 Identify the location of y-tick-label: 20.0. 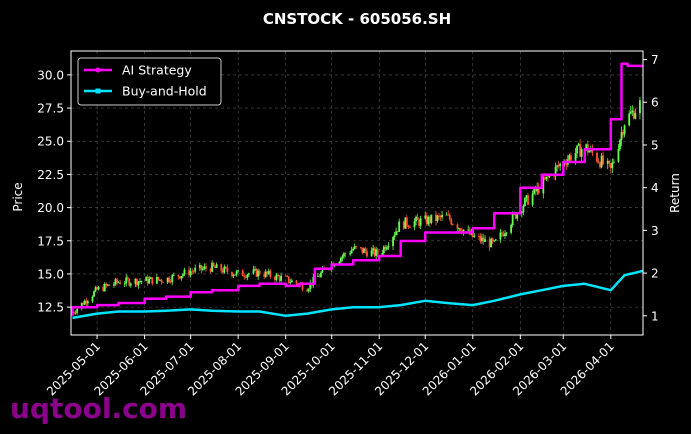
(50, 208).